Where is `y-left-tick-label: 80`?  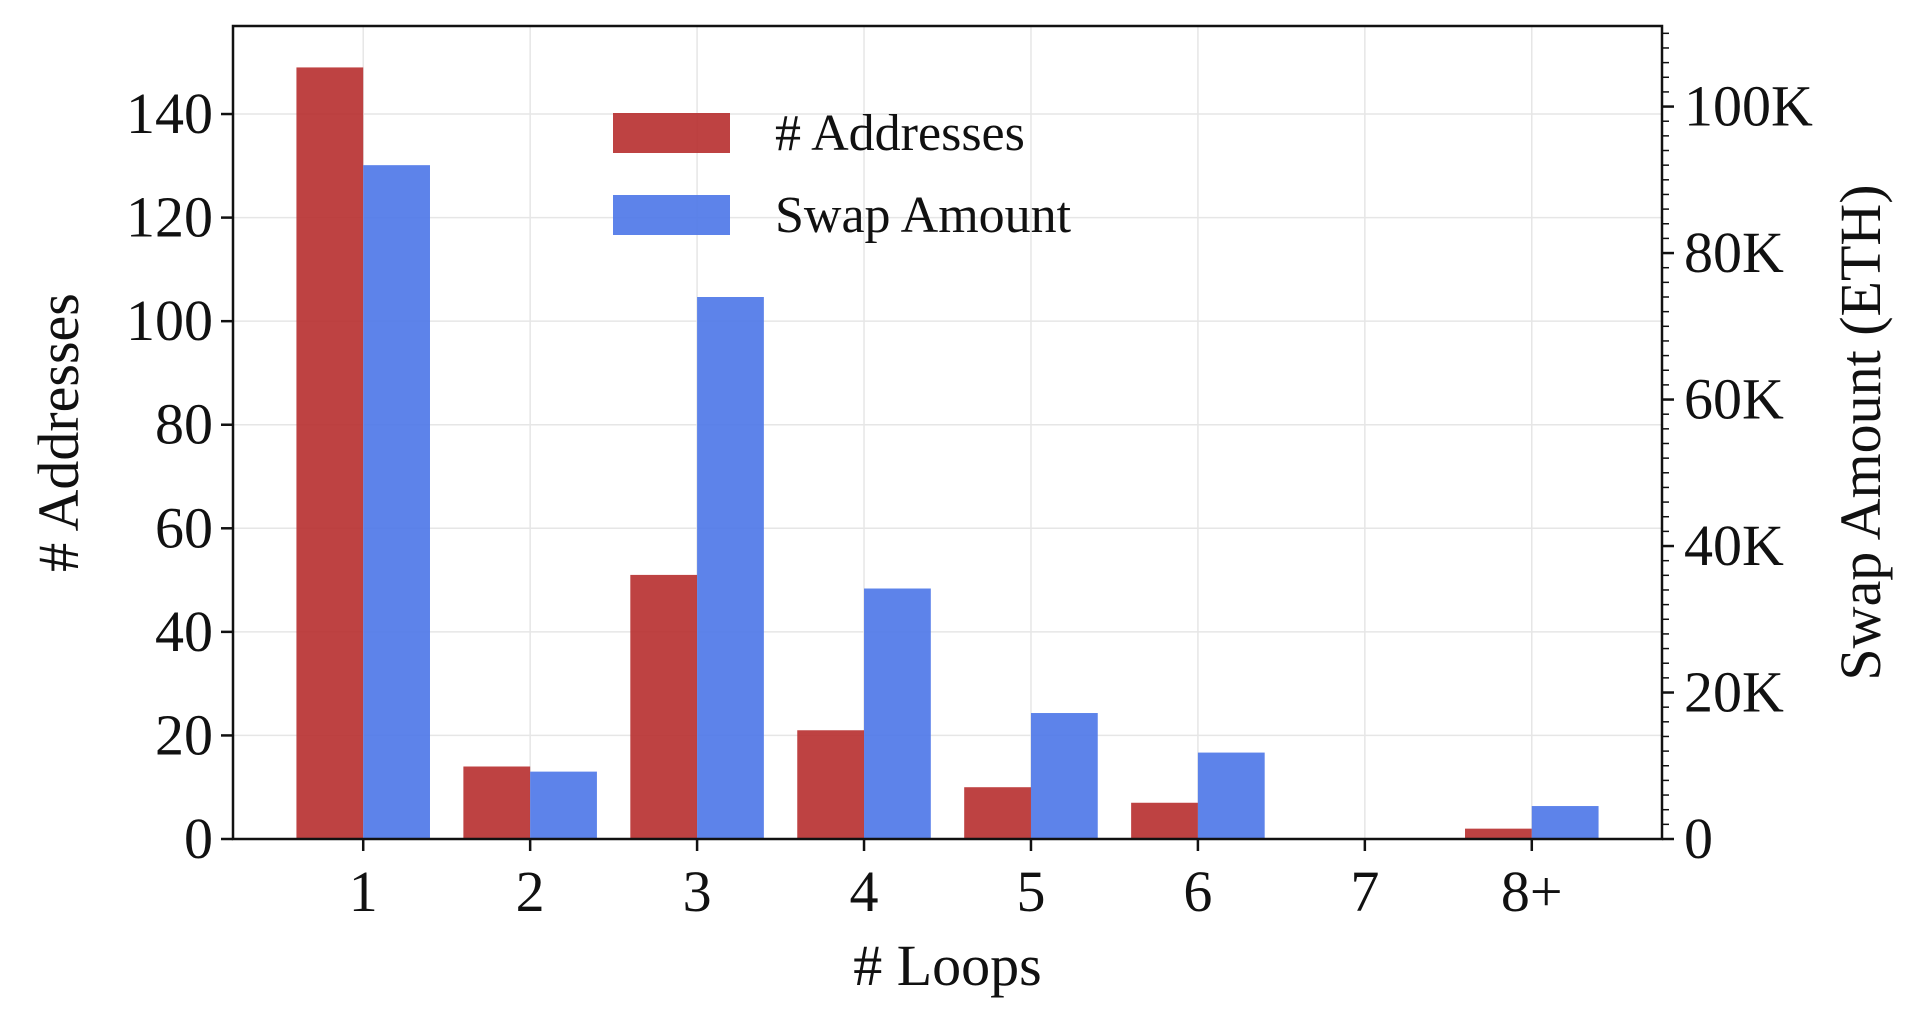 y-left-tick-label: 80 is located at coordinates (184, 424).